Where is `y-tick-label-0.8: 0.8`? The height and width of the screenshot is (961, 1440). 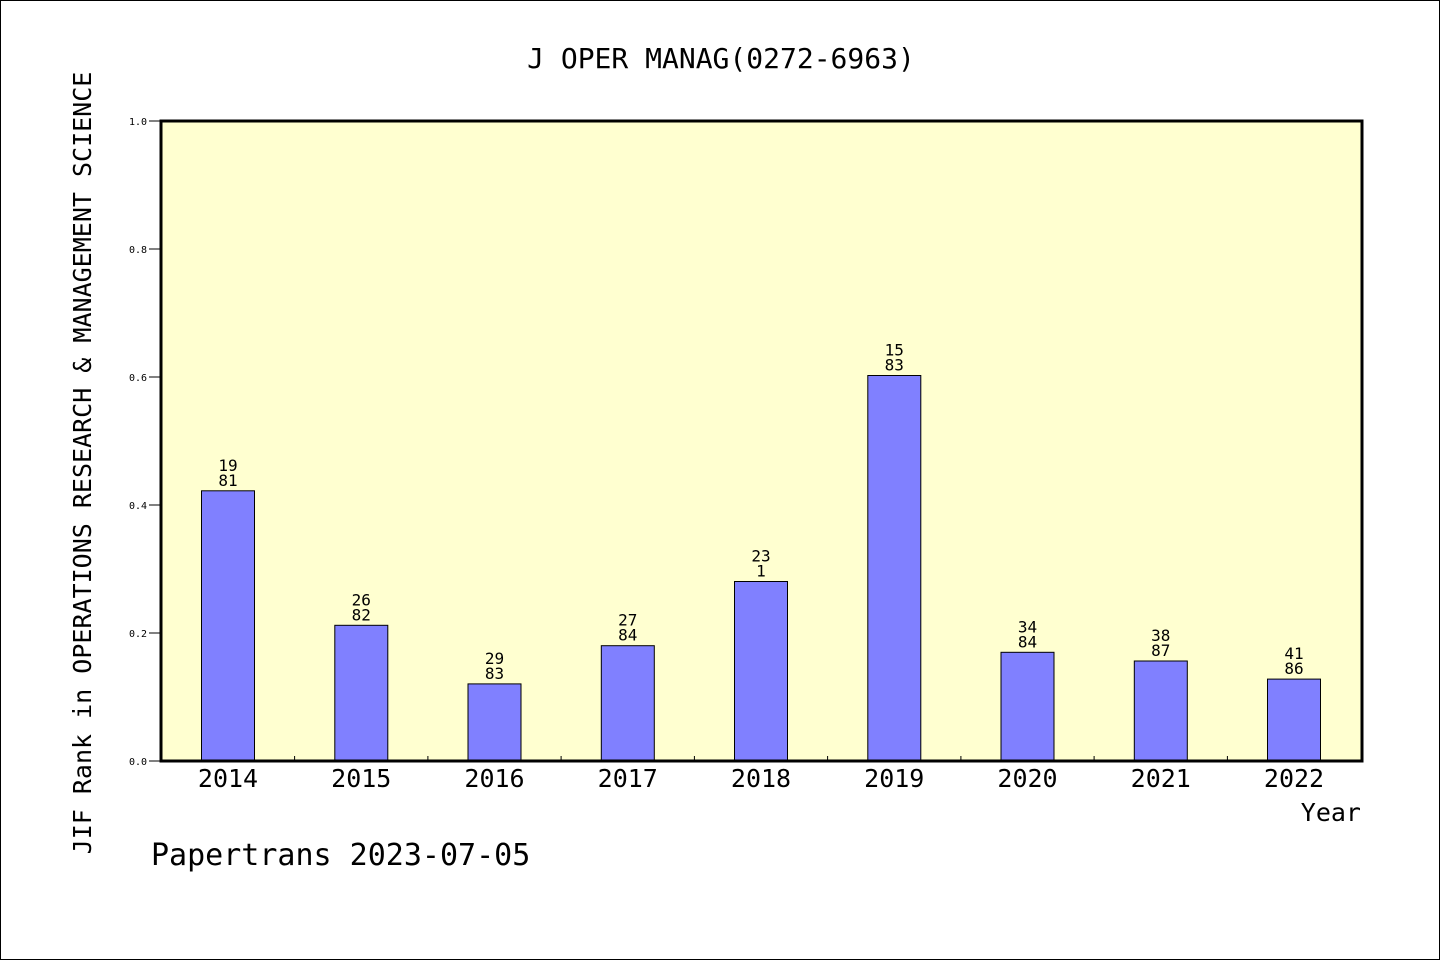
y-tick-label-0.8: 0.8 is located at coordinates (138, 250).